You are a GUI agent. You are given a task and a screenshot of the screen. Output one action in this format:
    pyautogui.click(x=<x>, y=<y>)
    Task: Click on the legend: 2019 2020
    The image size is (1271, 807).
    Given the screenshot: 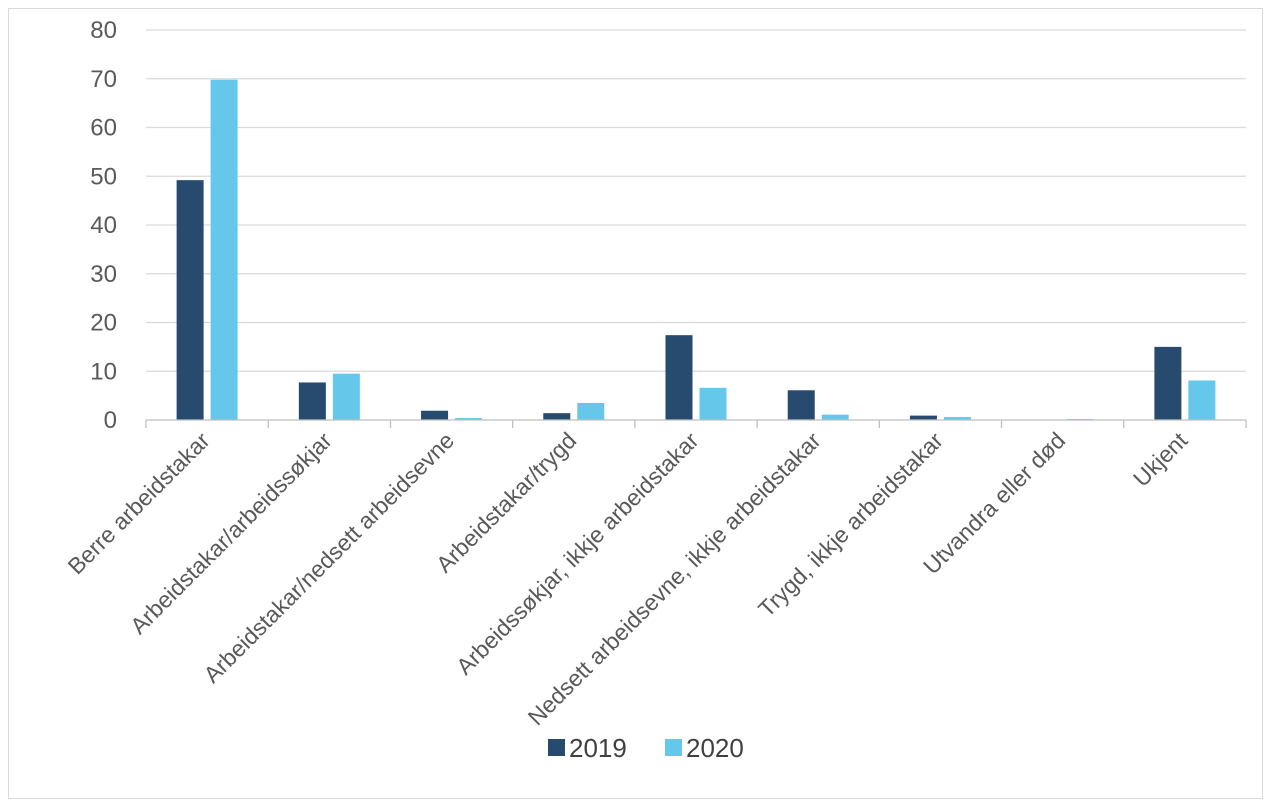 What is the action you would take?
    pyautogui.click(x=646, y=748)
    